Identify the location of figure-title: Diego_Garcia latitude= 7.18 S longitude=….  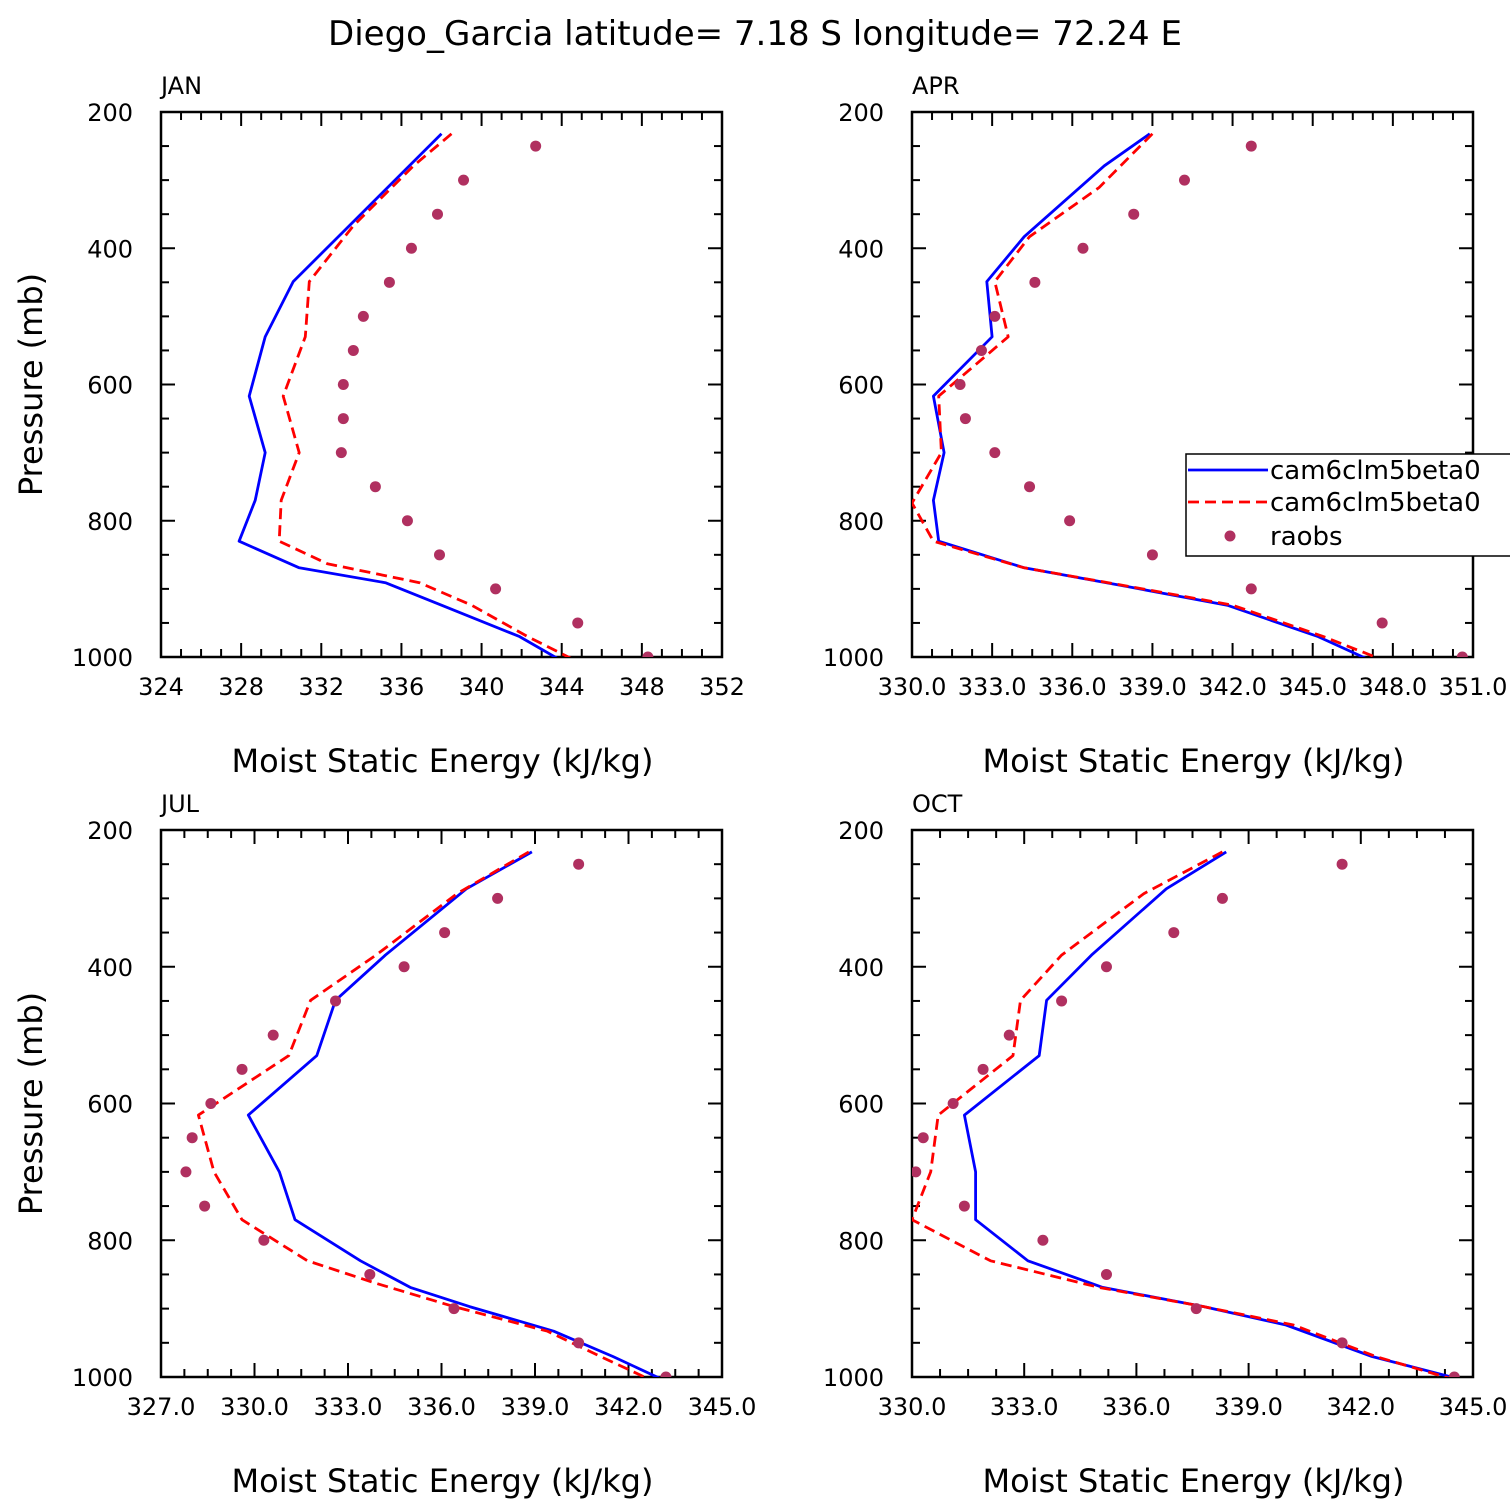
(755, 34).